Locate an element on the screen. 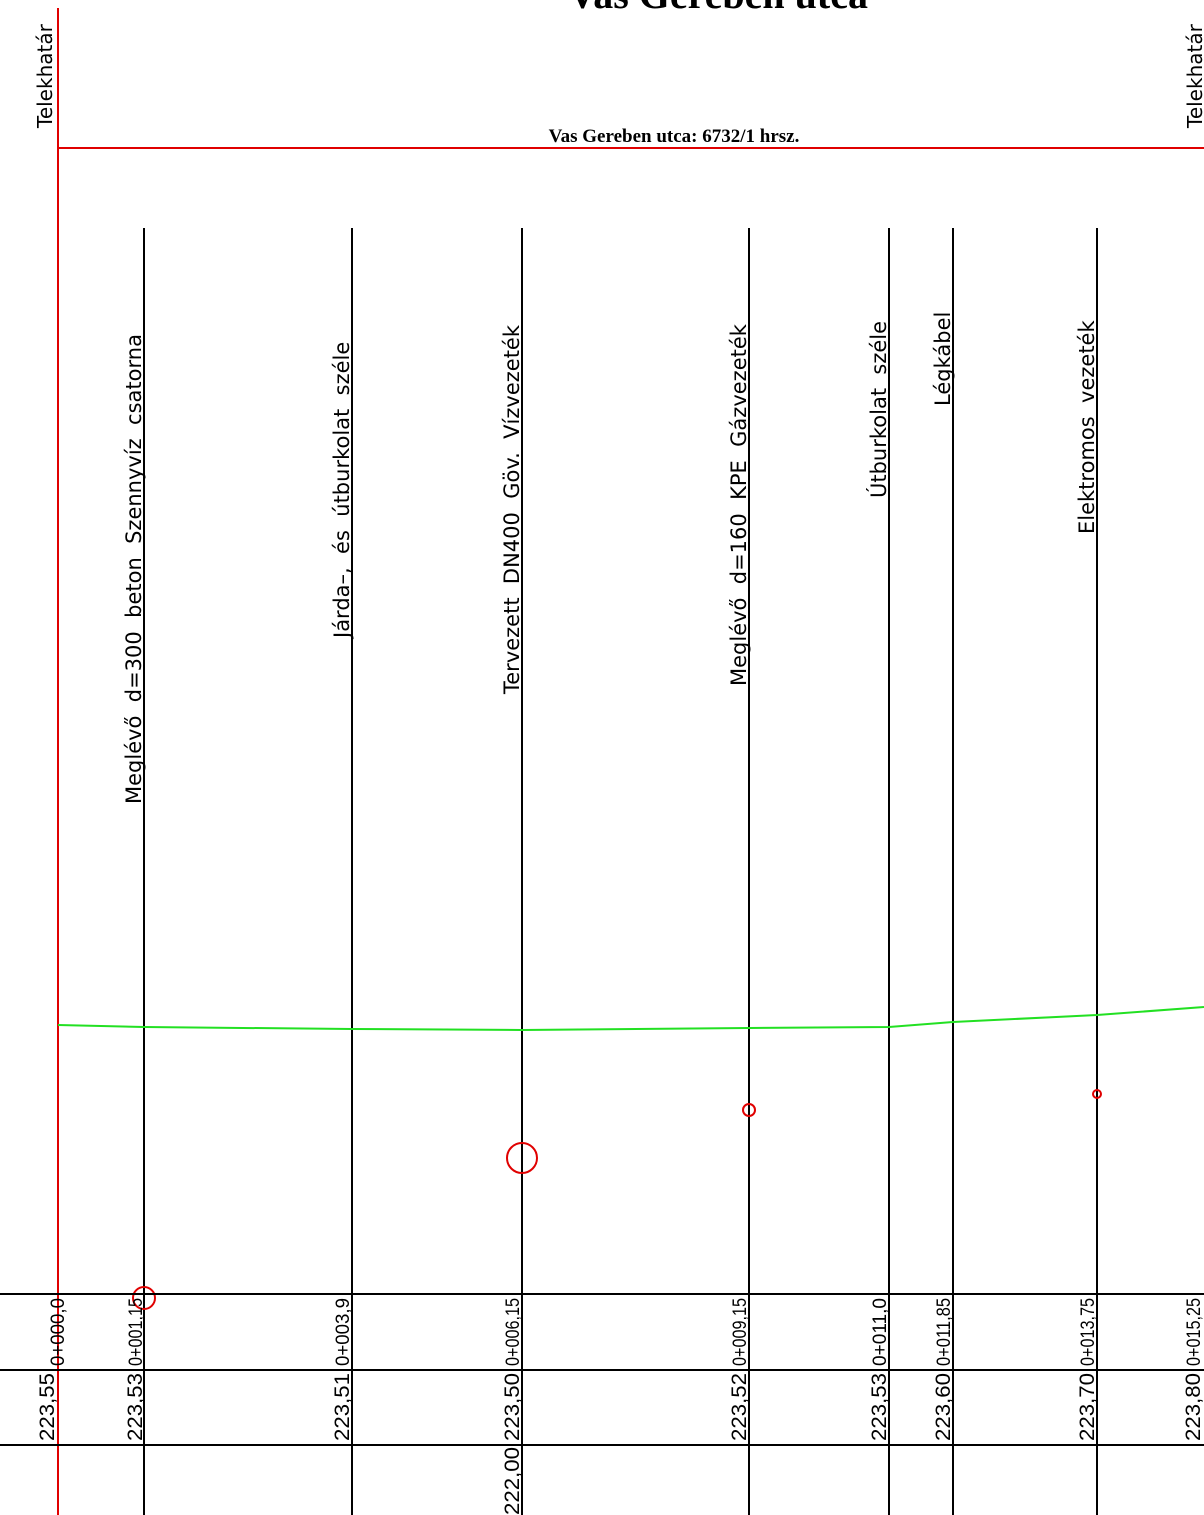 The image size is (1204, 1515). utility-label-aerial-cable: Légkábel is located at coordinates (943, 359).